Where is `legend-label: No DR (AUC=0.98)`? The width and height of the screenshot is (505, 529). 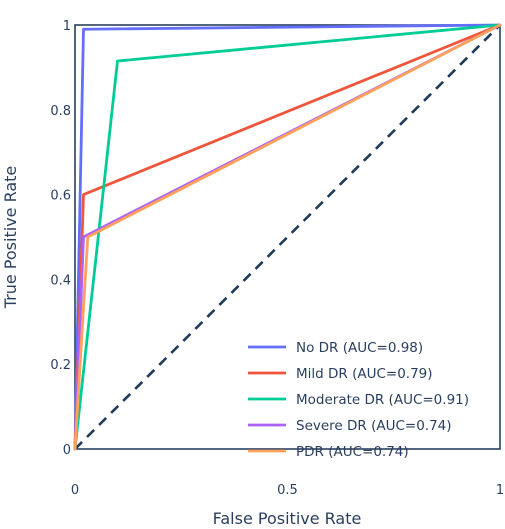 legend-label: No DR (AUC=0.98) is located at coordinates (359, 348).